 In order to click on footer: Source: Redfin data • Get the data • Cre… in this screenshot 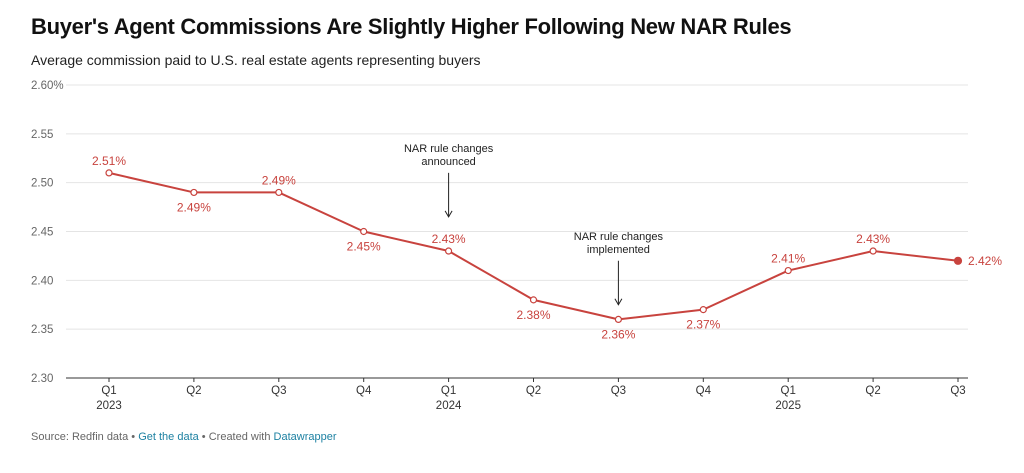, I will do `click(184, 437)`.